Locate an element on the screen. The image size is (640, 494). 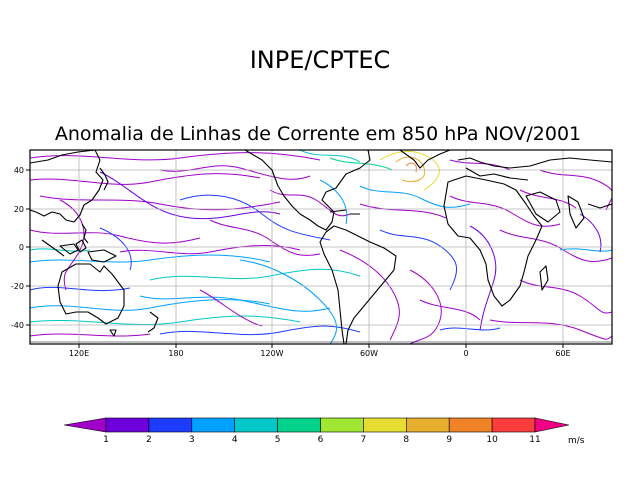
colorbar-tick-label: 1 is located at coordinates (106, 440).